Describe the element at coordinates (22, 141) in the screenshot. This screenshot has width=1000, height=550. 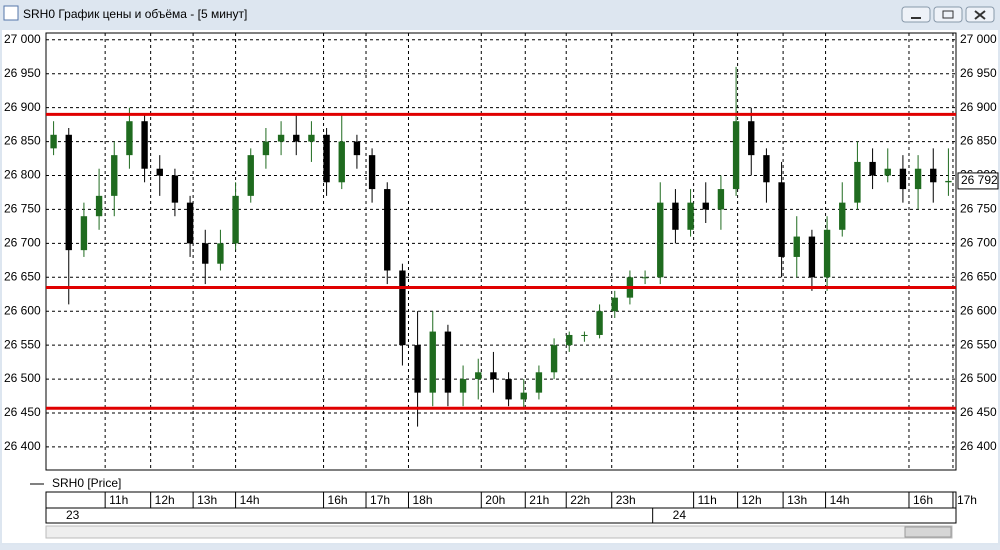
I see `y-tick-label: 26 850` at that location.